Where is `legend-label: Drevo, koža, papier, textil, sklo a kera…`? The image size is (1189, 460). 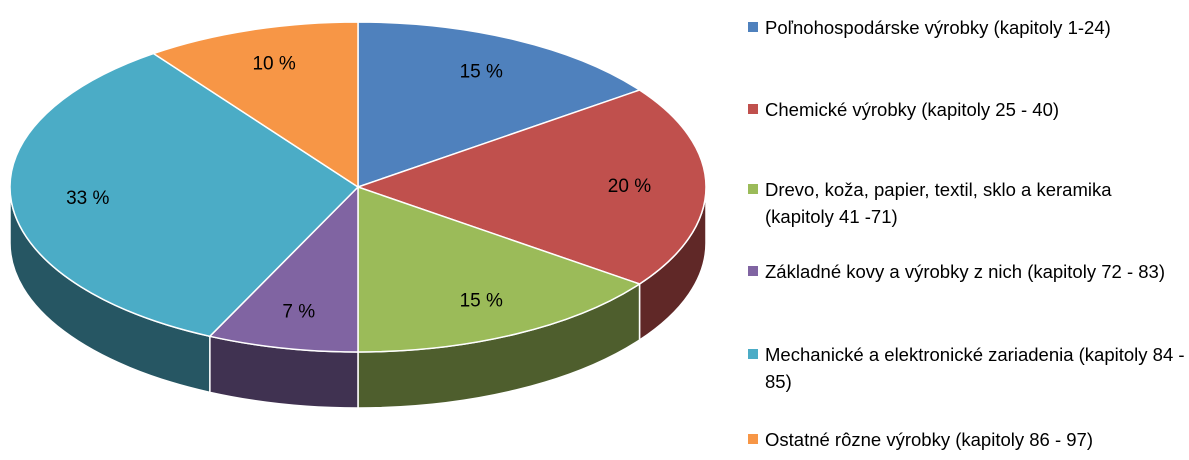
legend-label: Drevo, koža, papier, textil, sklo a kera… is located at coordinates (938, 203).